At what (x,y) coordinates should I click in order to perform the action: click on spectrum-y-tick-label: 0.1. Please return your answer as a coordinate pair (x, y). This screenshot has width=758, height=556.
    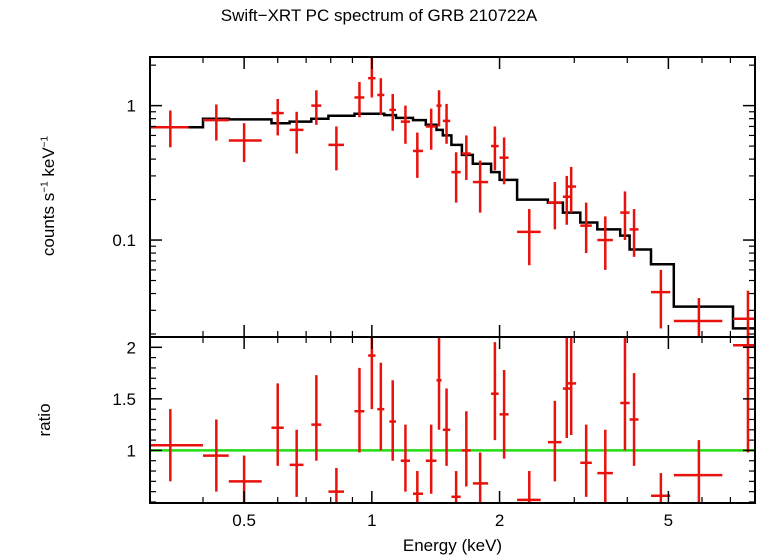
    Looking at the image, I should click on (124, 240).